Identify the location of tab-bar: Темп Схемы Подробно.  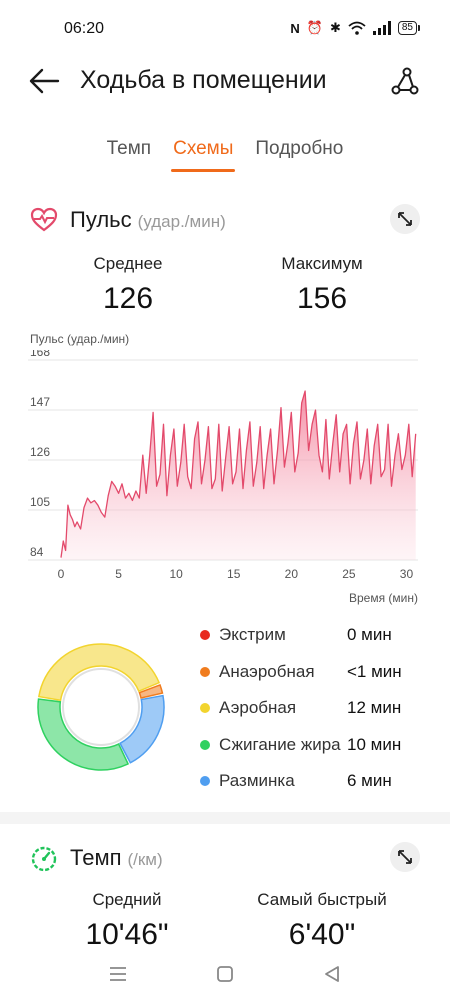
(225, 158).